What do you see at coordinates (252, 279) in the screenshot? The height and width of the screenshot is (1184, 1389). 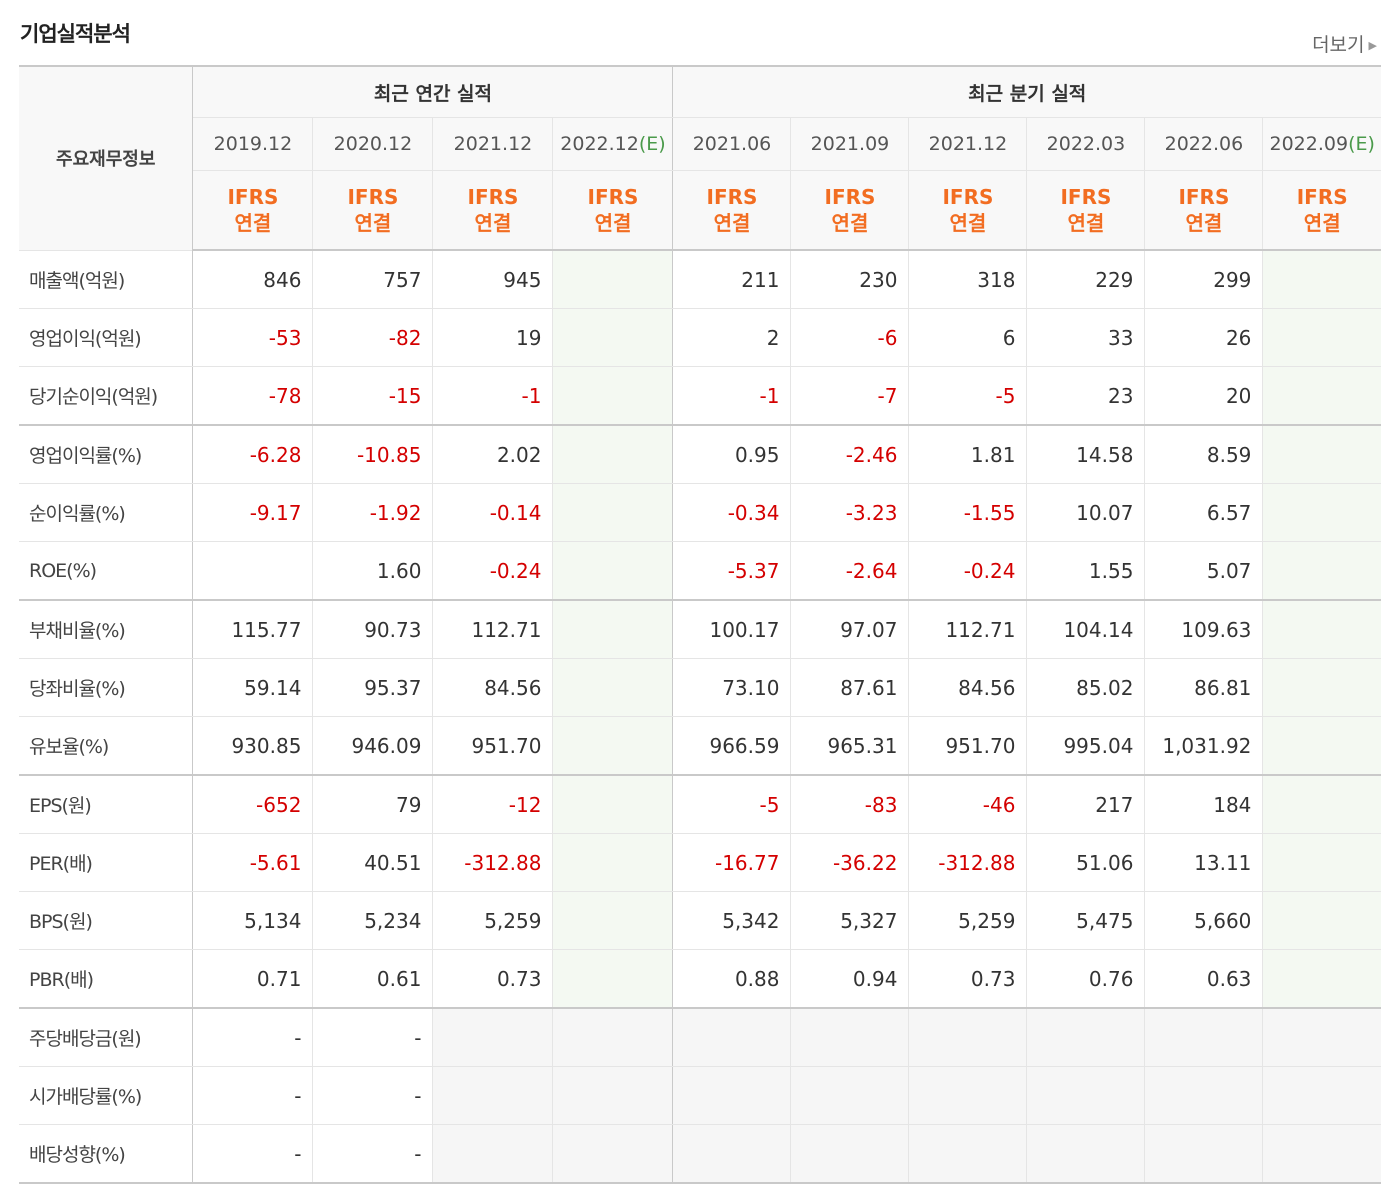 I see `table-cell: 846` at bounding box center [252, 279].